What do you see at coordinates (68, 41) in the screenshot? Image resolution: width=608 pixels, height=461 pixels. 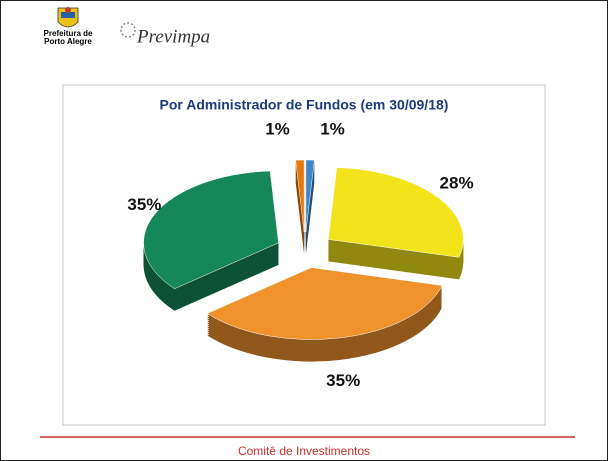 I see `logo-line2: Porto Alegre` at bounding box center [68, 41].